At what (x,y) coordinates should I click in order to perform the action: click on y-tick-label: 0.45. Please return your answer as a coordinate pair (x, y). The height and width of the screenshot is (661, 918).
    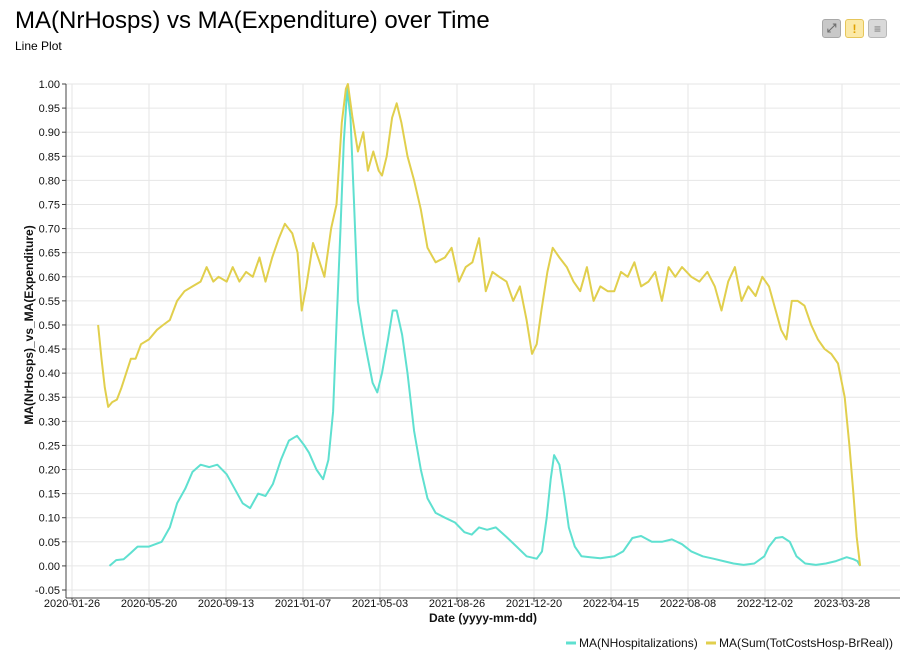
    Looking at the image, I should click on (49, 350).